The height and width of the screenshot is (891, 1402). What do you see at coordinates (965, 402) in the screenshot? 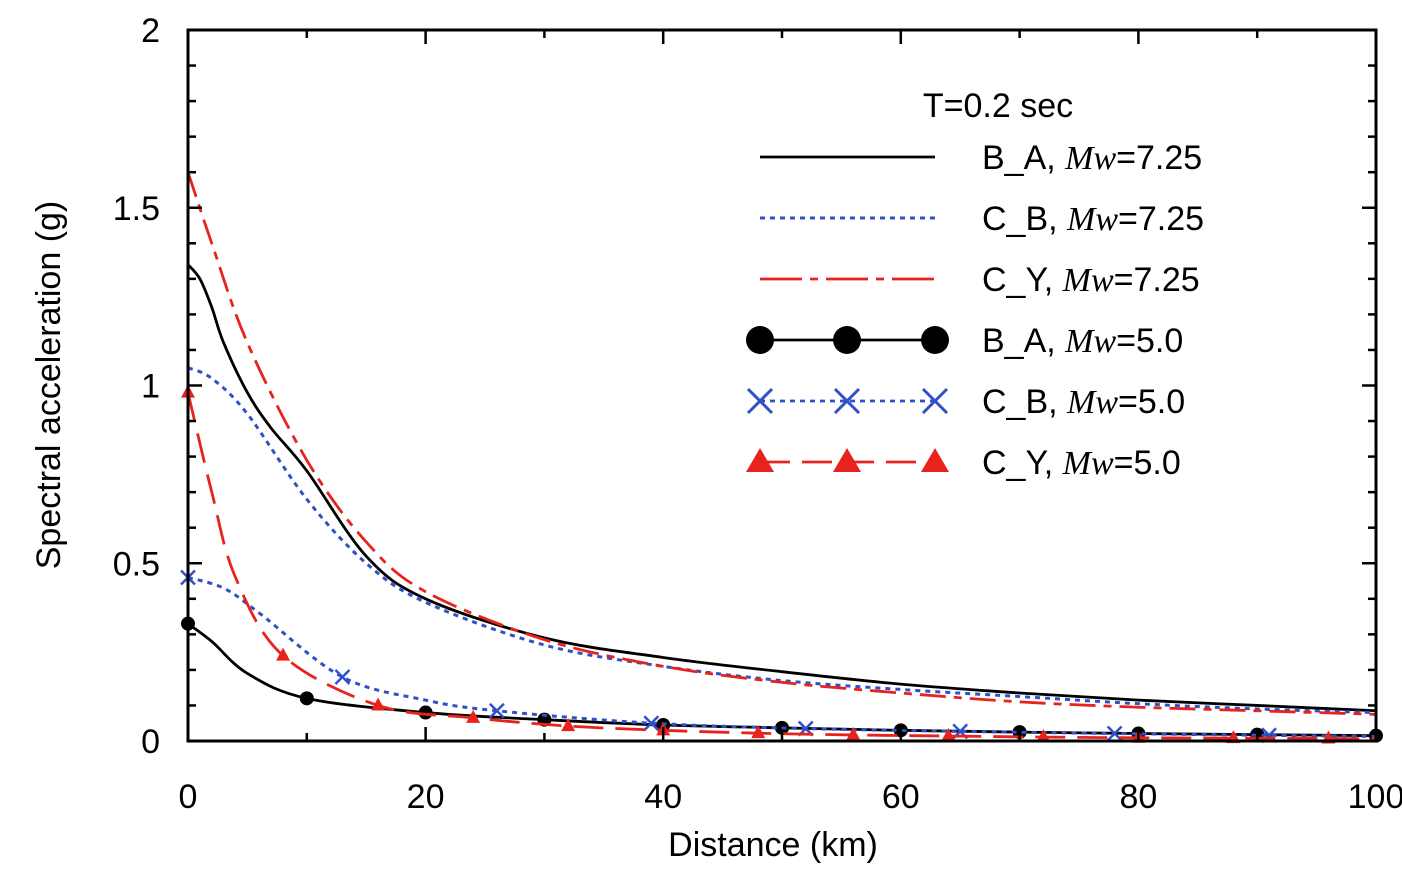
I see `legend-item: C_B, Mw=5.0` at bounding box center [965, 402].